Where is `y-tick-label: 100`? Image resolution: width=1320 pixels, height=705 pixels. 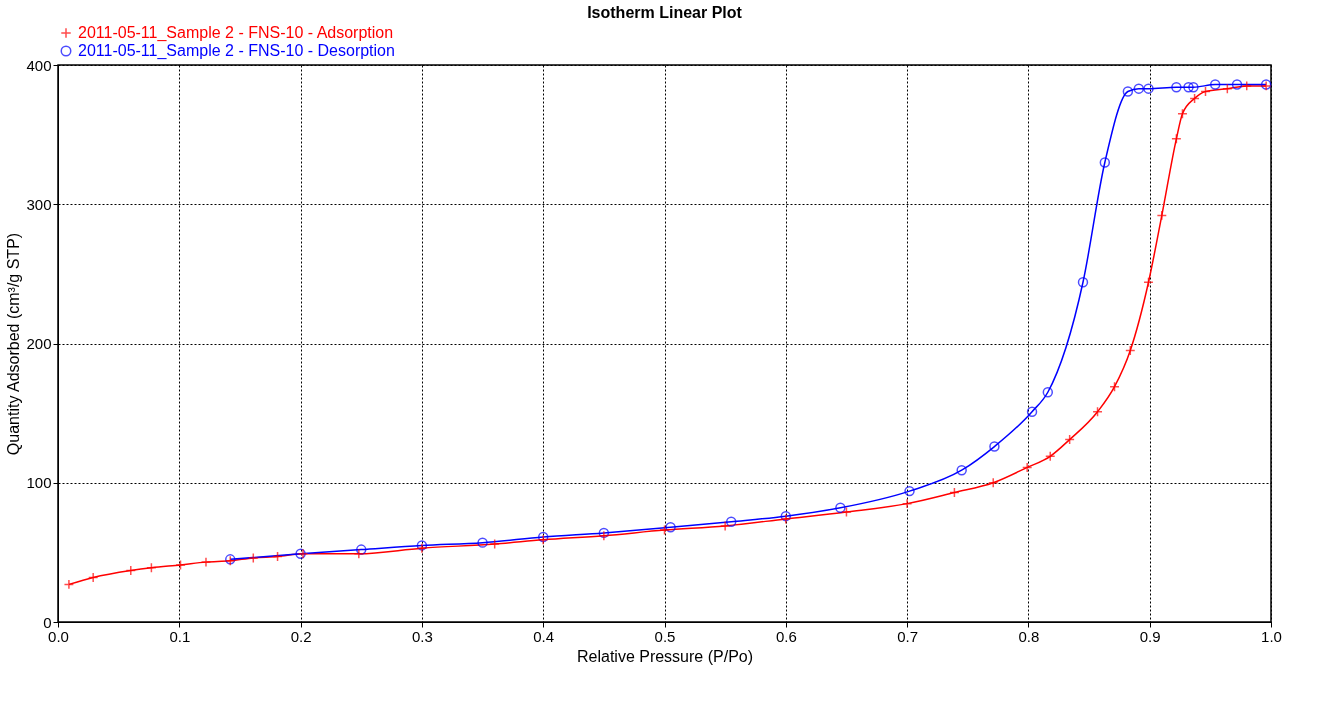 y-tick-label: 100 is located at coordinates (39, 483).